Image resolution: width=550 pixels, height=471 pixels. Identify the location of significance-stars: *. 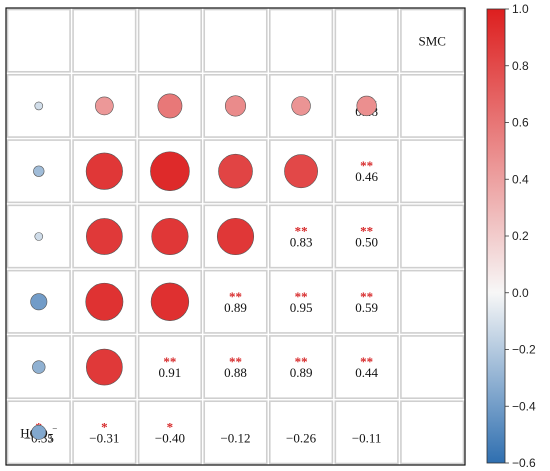
(170, 426).